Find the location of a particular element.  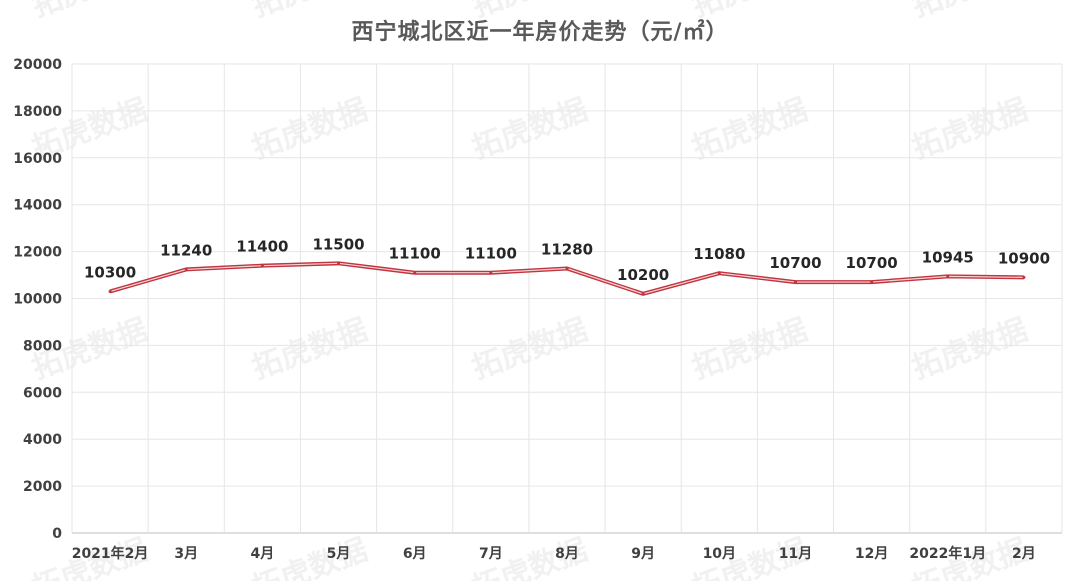

y-tick-label: 20000 is located at coordinates (37, 65).